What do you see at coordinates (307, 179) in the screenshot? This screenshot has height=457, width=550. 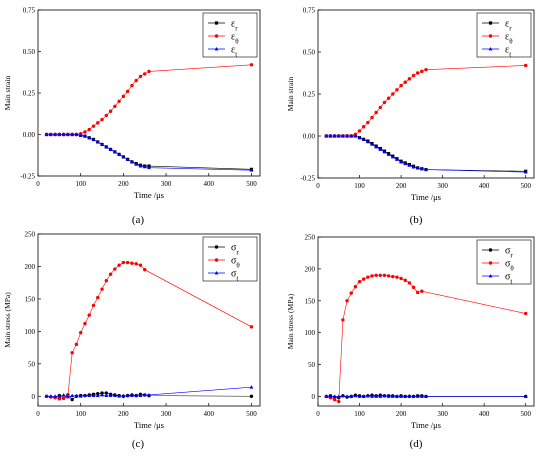 I see `y-tick-label: -0.25` at bounding box center [307, 179].